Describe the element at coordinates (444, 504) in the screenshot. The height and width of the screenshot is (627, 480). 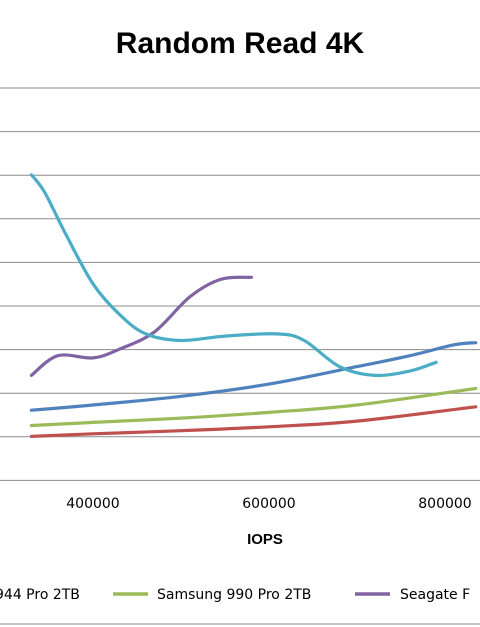
I see `x-tick-label: 800000` at that location.